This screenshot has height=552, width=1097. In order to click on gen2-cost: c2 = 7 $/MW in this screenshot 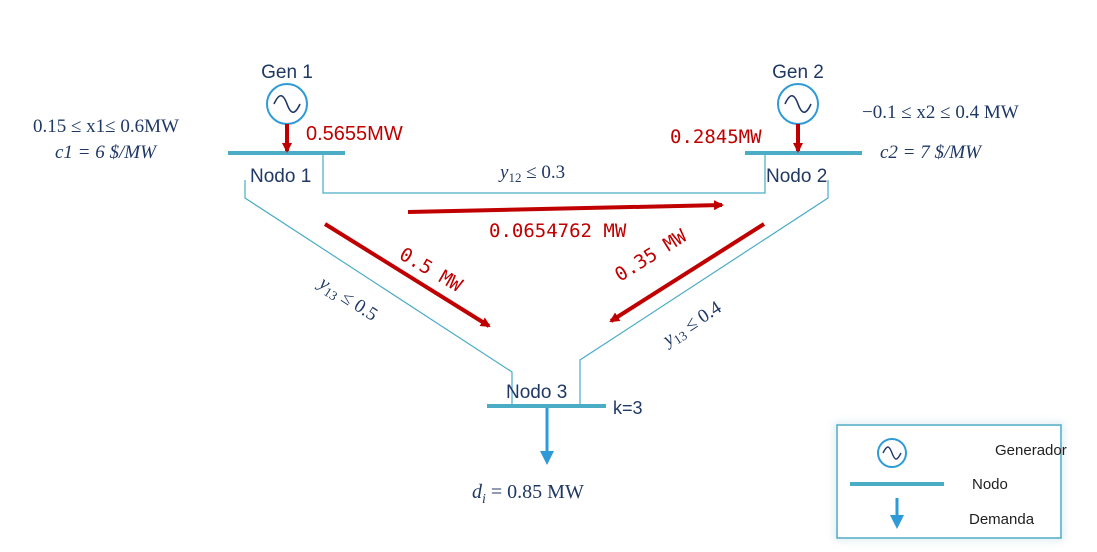, I will do `click(931, 152)`.